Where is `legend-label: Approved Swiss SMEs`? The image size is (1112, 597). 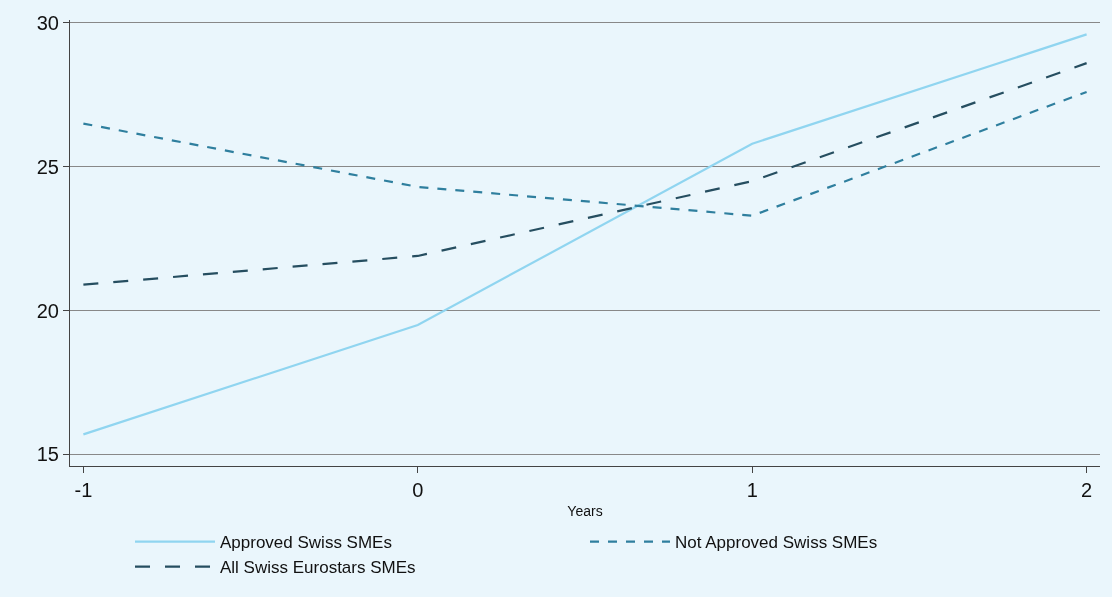 legend-label: Approved Swiss SMEs is located at coordinates (306, 543).